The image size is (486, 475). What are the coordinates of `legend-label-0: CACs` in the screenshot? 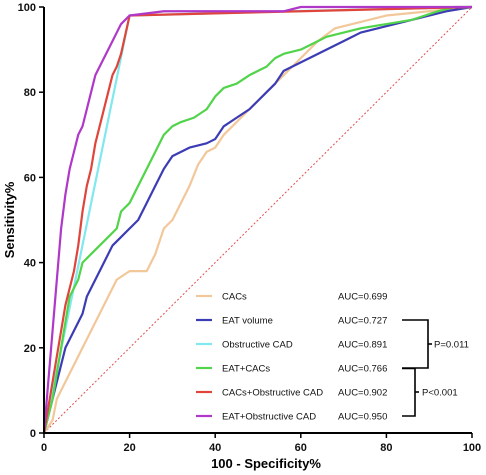 It's located at (234, 297).